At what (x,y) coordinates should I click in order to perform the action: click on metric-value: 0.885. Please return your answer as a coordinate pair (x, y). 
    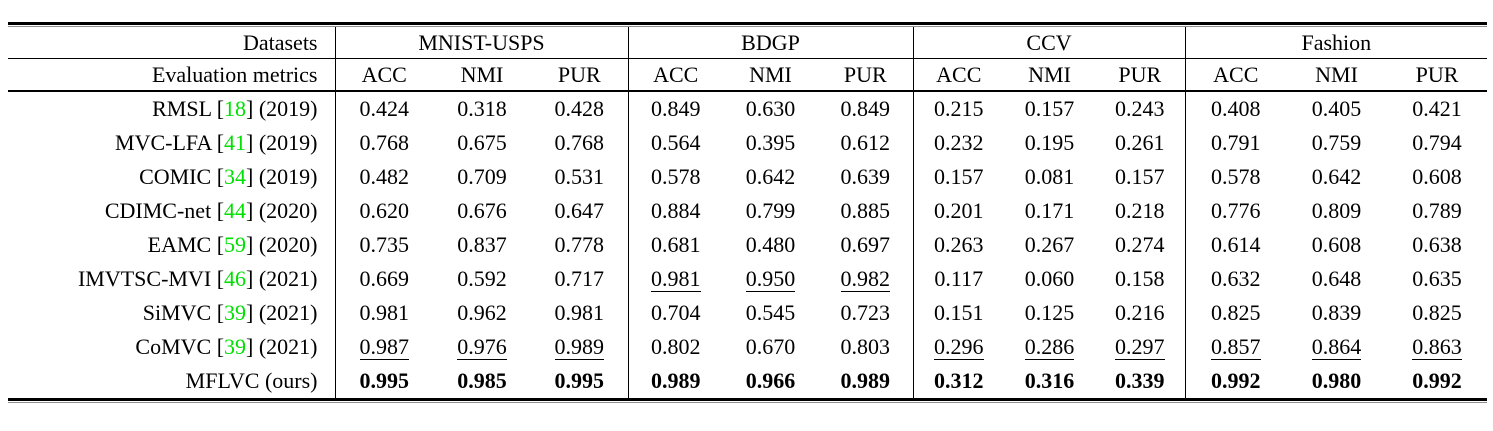
    Looking at the image, I should click on (865, 210).